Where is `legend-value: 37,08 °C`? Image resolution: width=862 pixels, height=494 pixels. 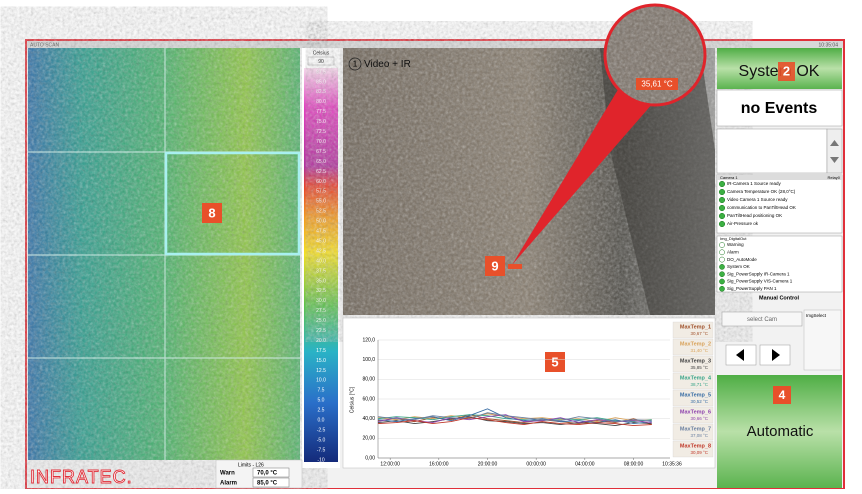 legend-value: 37,08 °C is located at coordinates (699, 435).